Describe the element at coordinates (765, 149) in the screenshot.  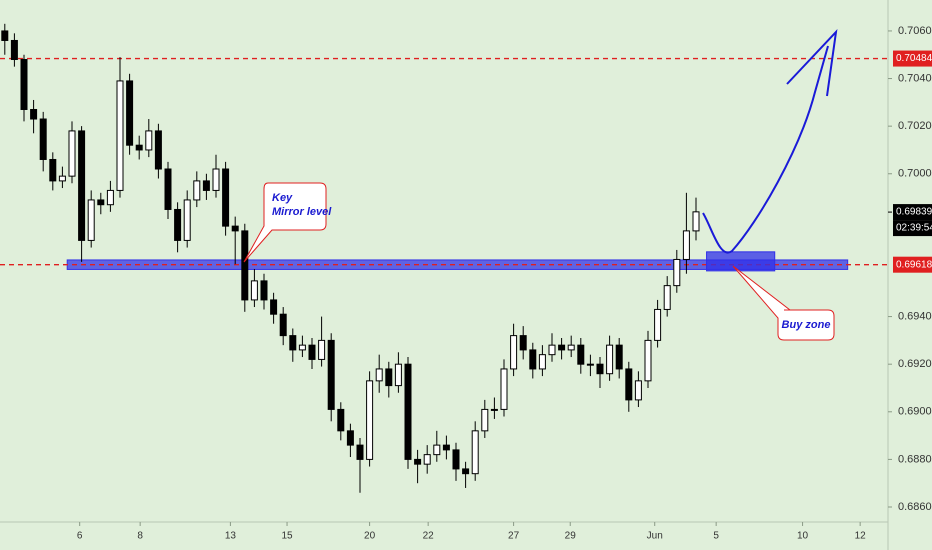
I see `drawn-arrow` at that location.